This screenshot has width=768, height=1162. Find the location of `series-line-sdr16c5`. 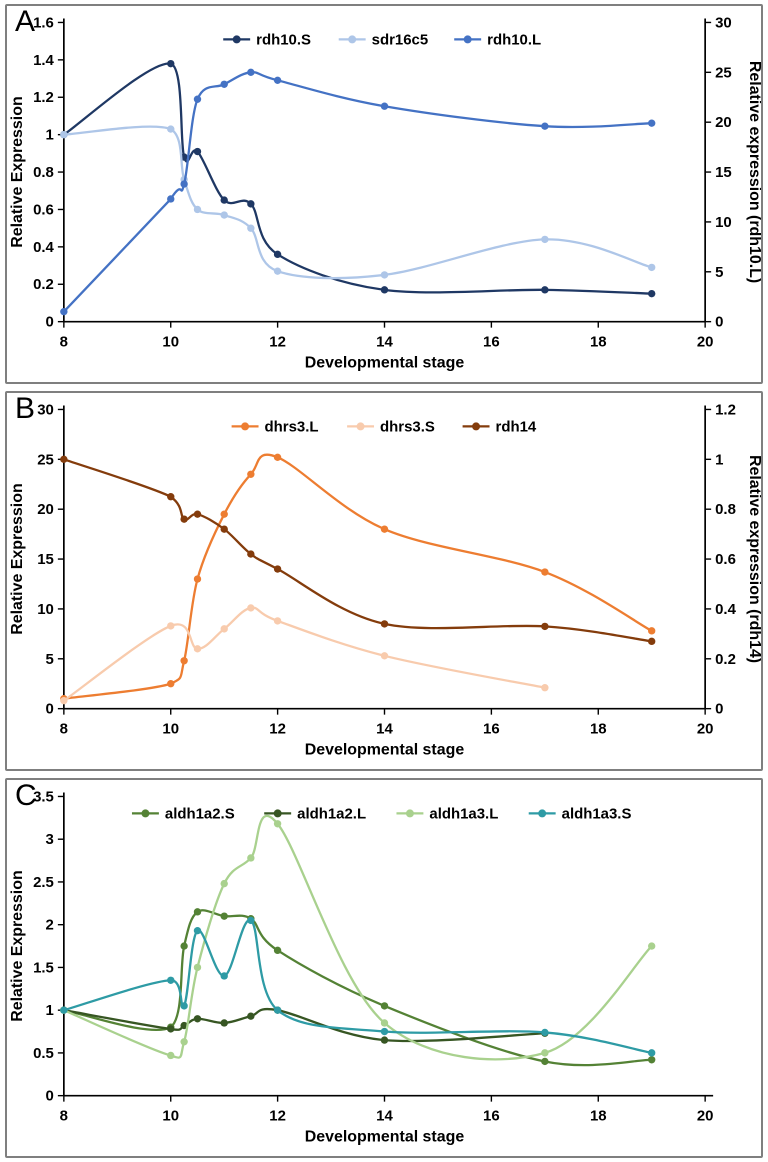

series-line-sdr16c5 is located at coordinates (357, 202).